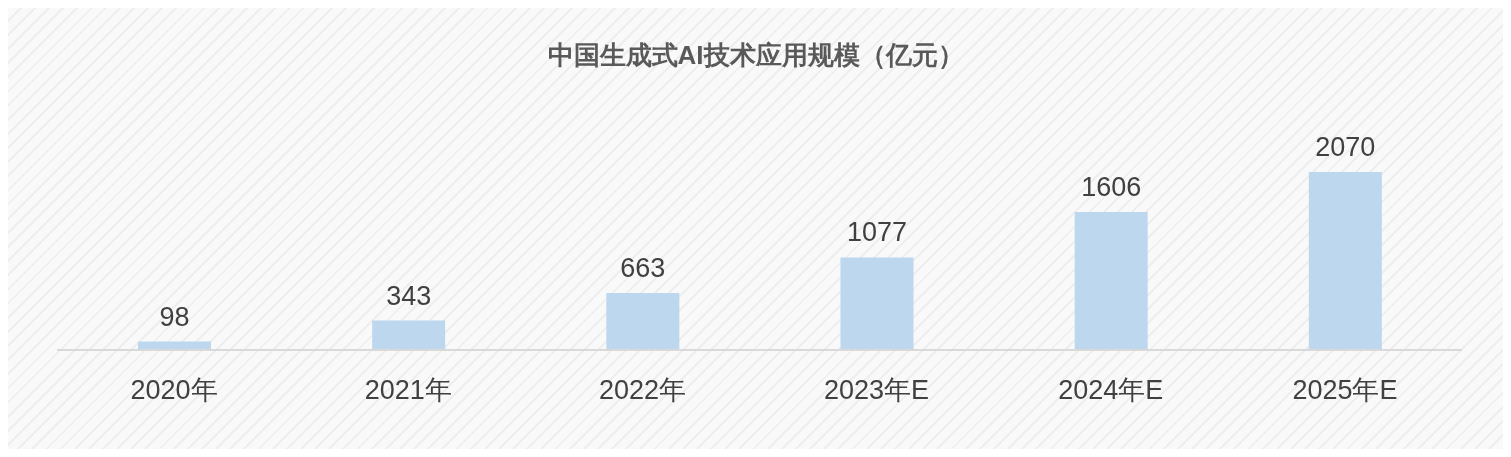 Image resolution: width=1511 pixels, height=457 pixels. Describe the element at coordinates (174, 316) in the screenshot. I see `data-label: 98` at that location.